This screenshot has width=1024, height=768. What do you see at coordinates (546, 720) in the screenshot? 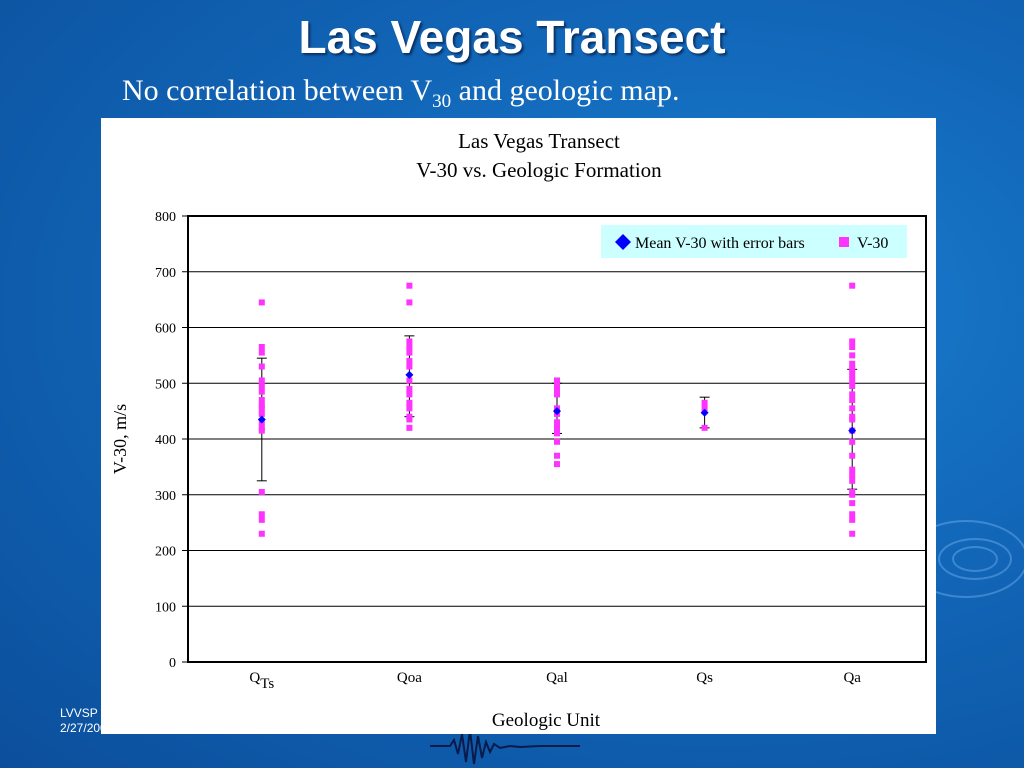
I see `x-axis-label: Geologic Unit` at bounding box center [546, 720].